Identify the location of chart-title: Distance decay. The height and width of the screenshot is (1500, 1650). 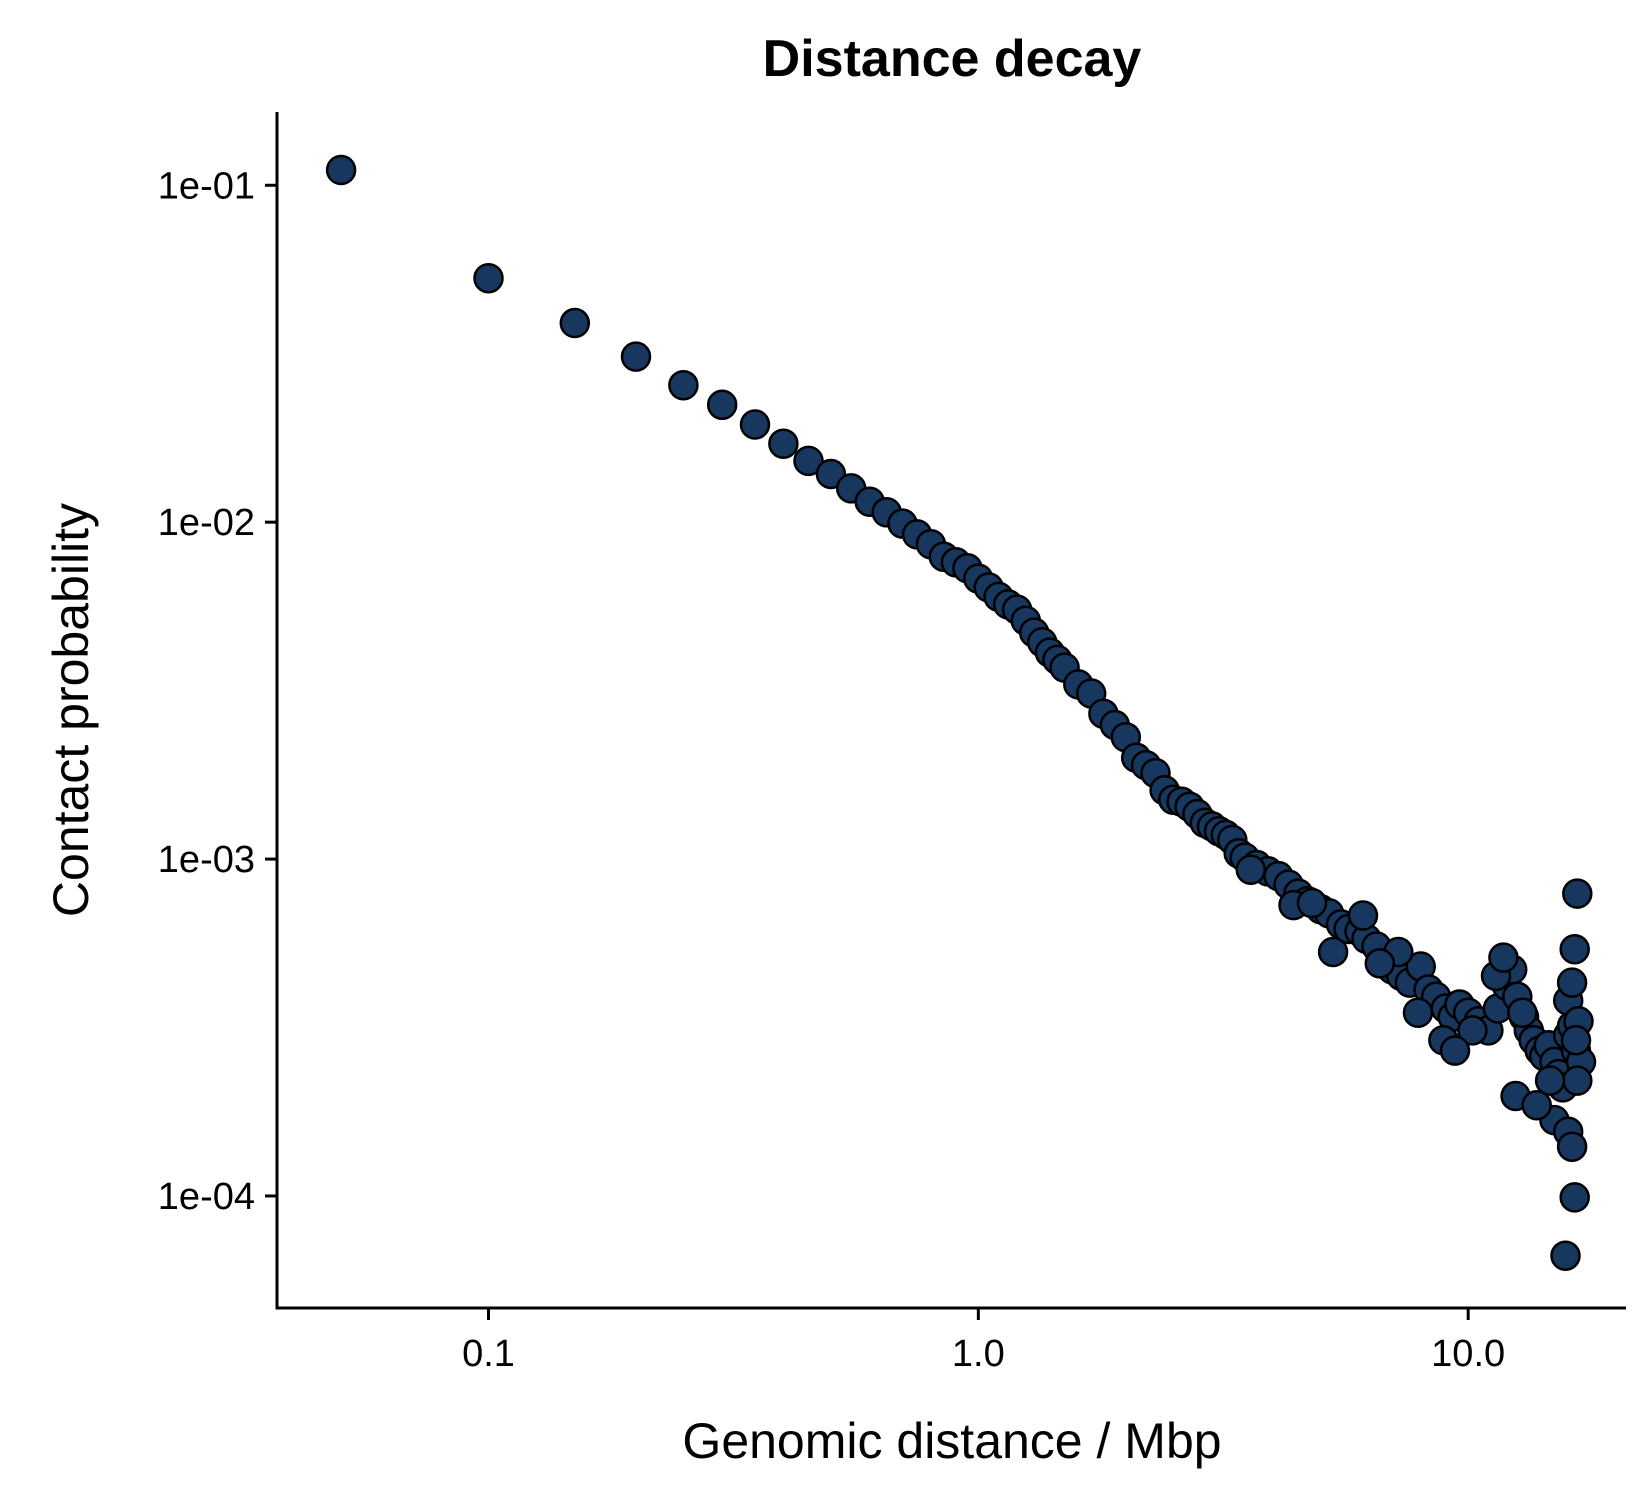
(952, 59).